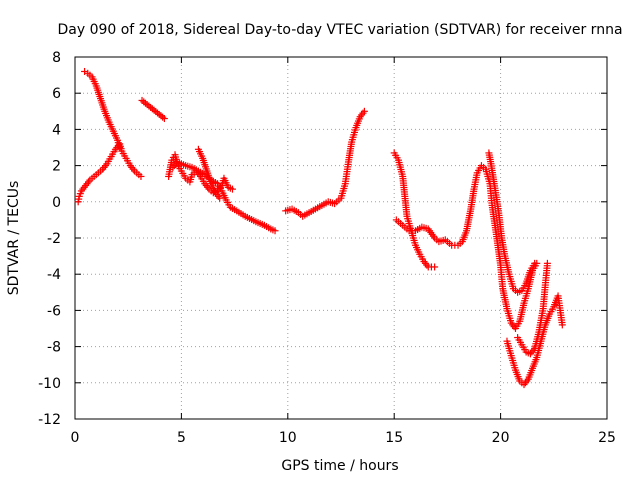 The image size is (640, 480). Describe the element at coordinates (14, 238) in the screenshot. I see `y-axis-label: SDTVAR / TECUs` at that location.